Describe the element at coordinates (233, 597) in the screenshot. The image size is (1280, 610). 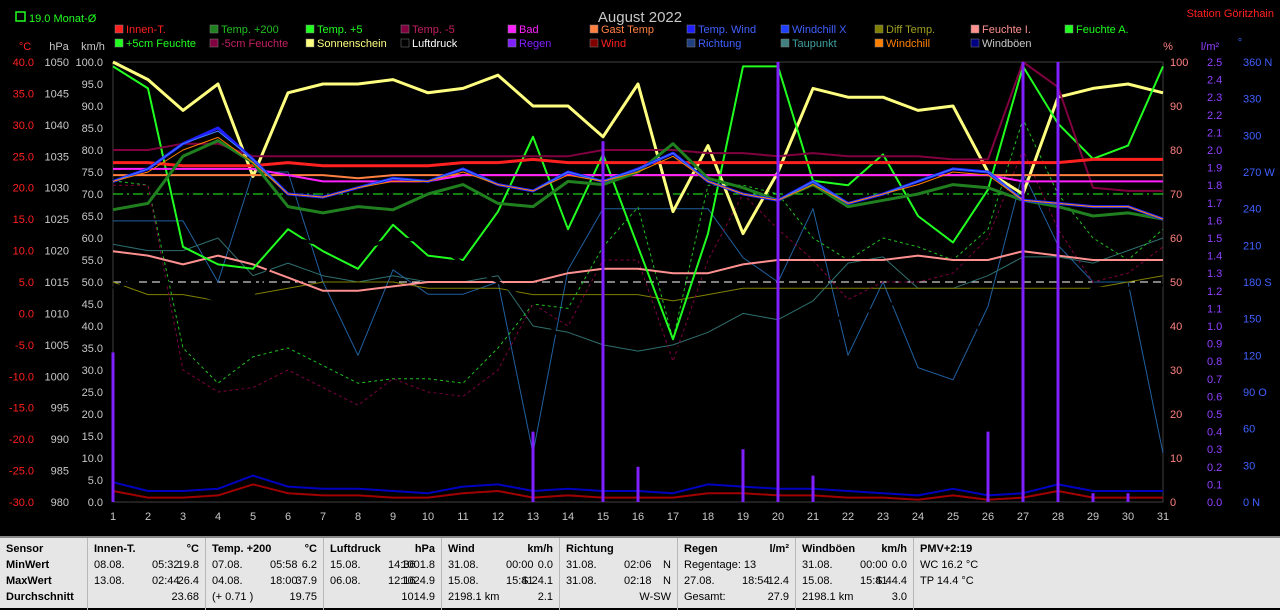
I see `stat-avg-note: (+ 0.71 )` at that location.